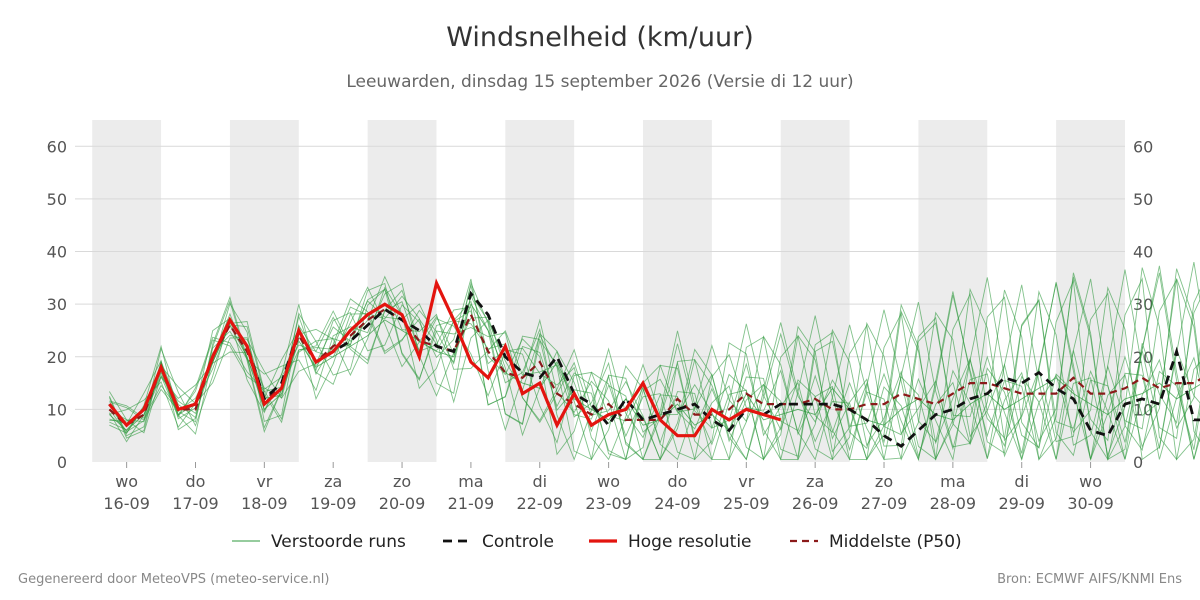  I want to click on y-tick-label: 30, so click(57, 304).